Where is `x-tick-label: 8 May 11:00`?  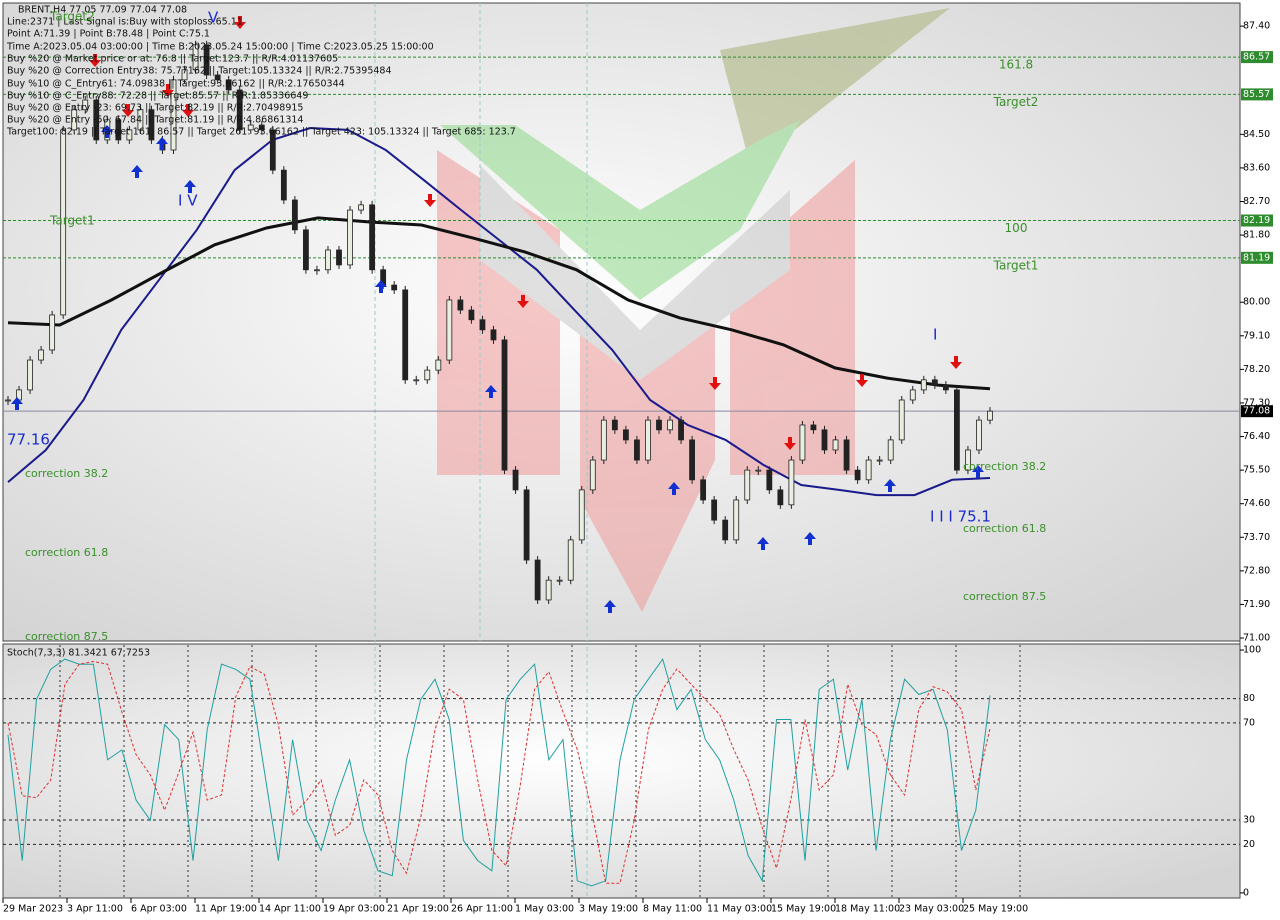
x-tick-label: 8 May 11:00 is located at coordinates (672, 909).